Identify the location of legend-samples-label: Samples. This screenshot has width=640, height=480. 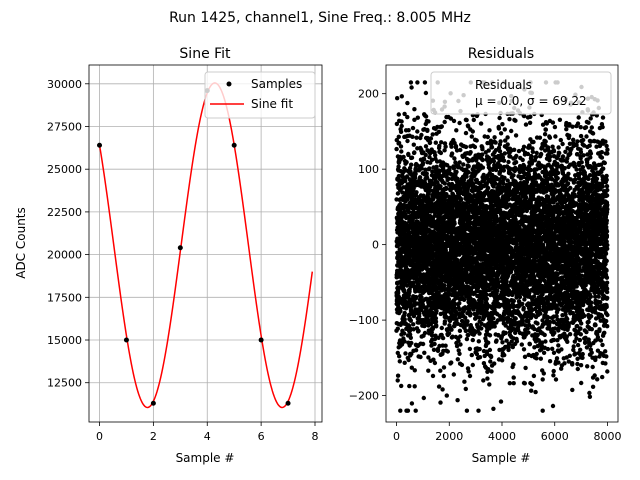
(276, 84).